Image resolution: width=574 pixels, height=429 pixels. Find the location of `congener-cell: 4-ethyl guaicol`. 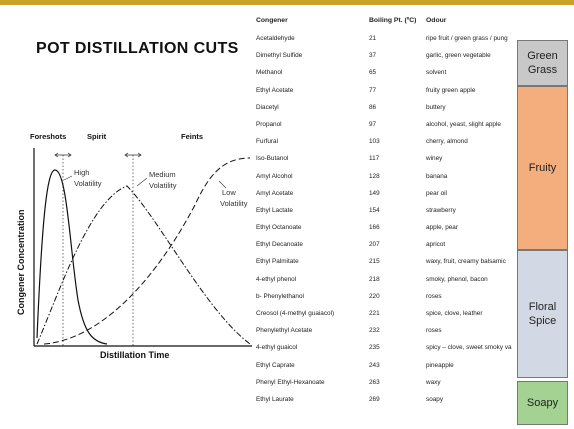

congener-cell: 4-ethyl guaicol is located at coordinates (277, 348).